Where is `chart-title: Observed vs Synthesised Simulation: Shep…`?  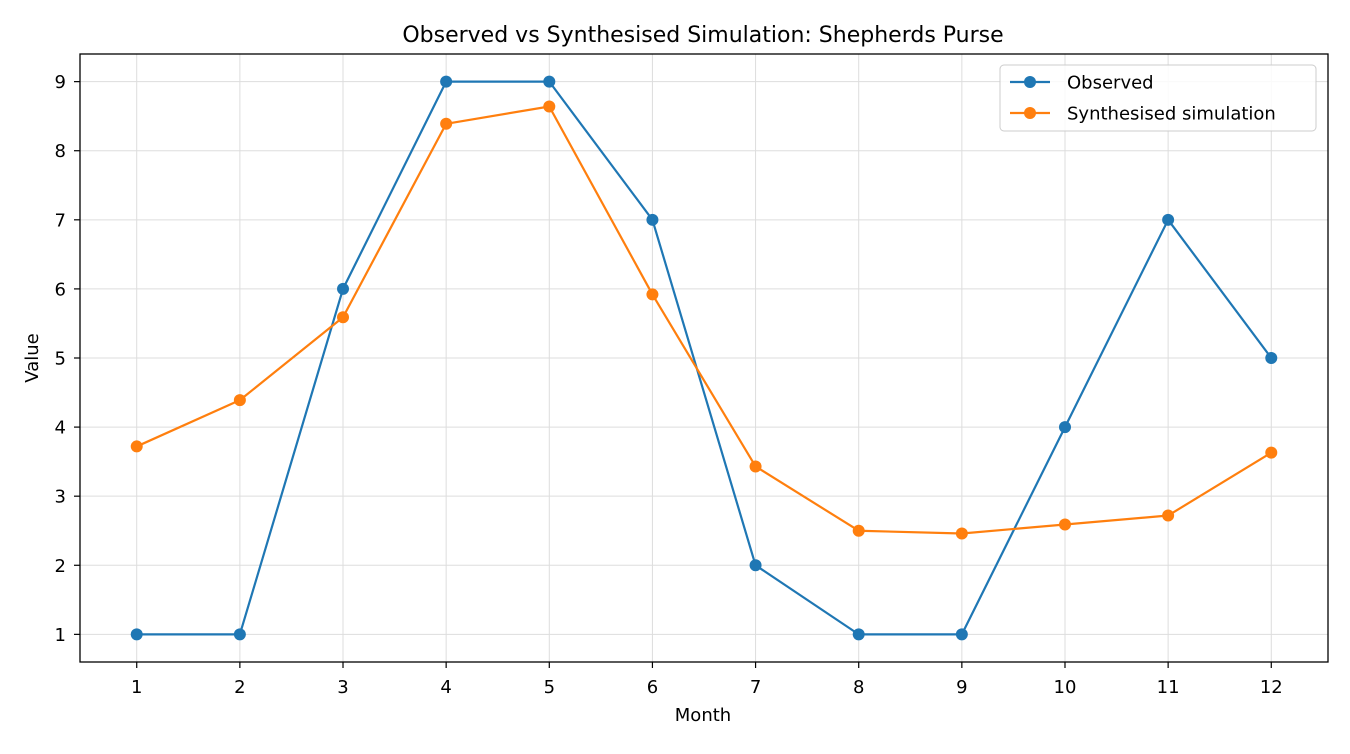 chart-title: Observed vs Synthesised Simulation: Shep… is located at coordinates (702, 35).